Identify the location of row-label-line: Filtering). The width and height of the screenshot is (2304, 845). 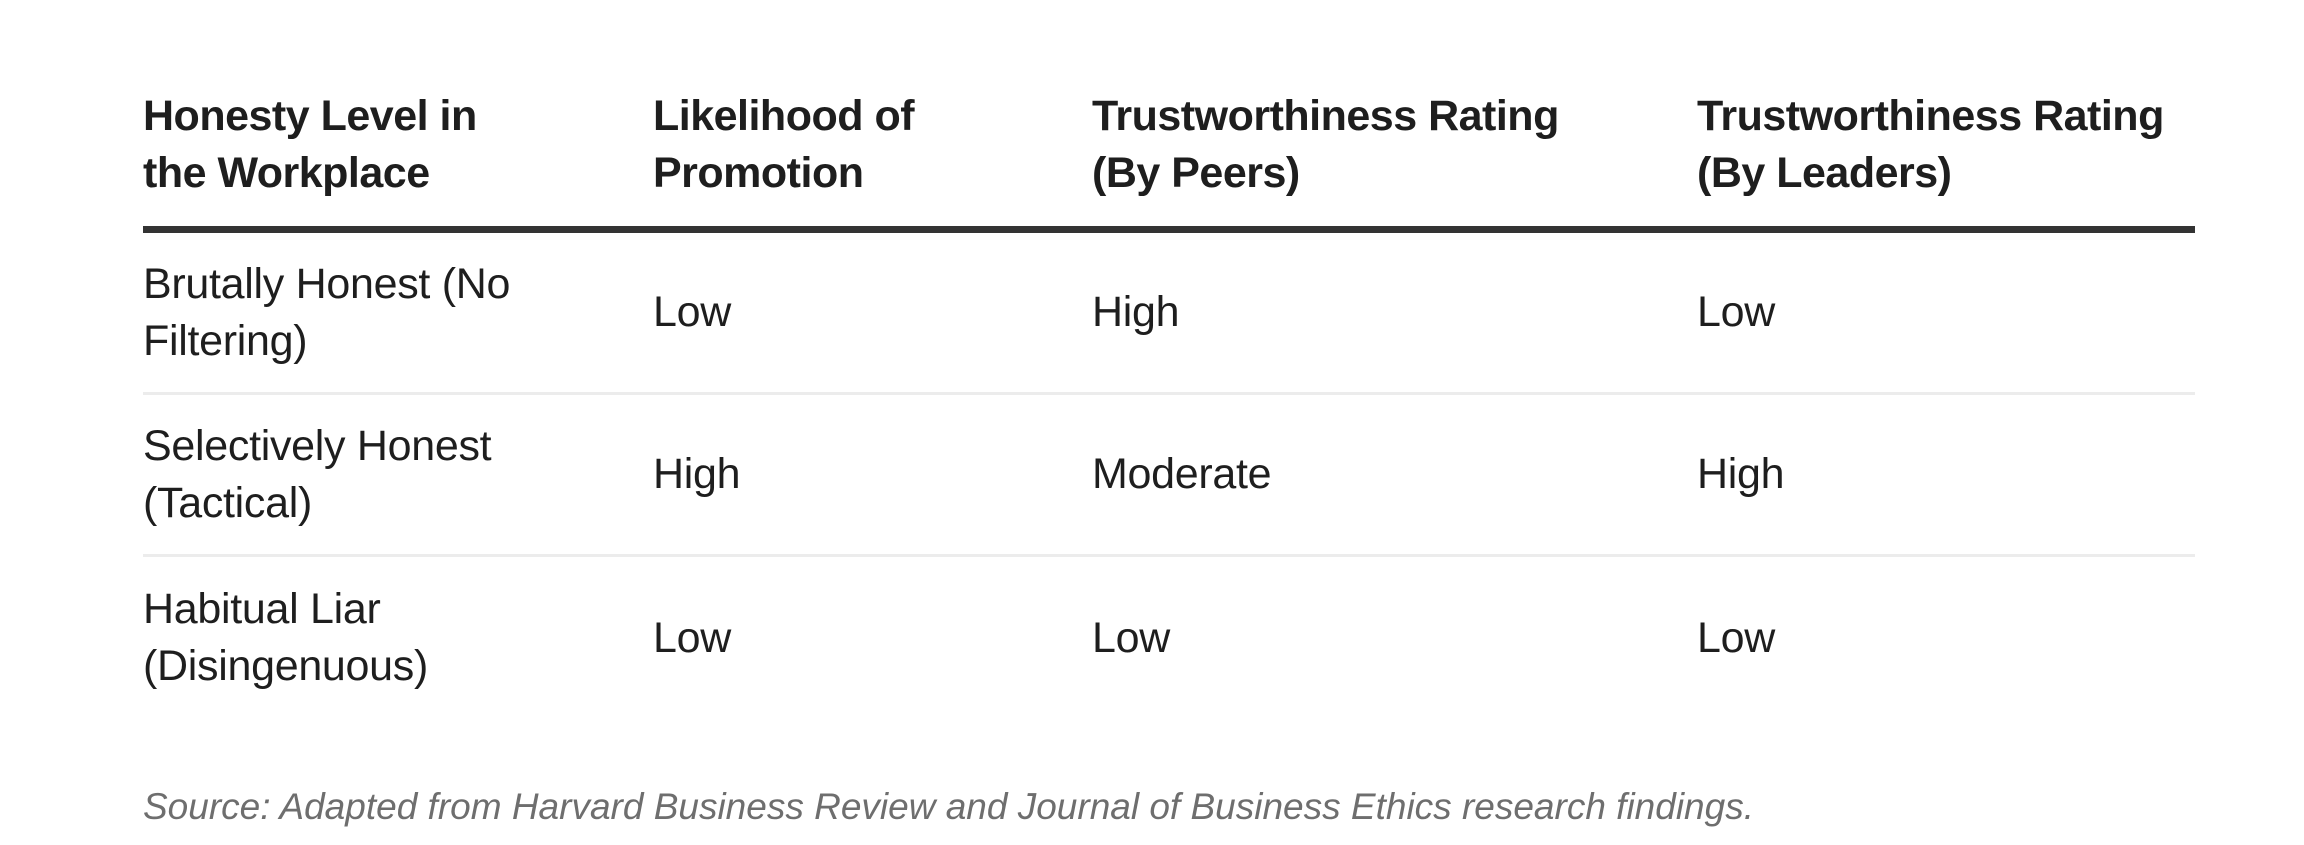
(225, 340).